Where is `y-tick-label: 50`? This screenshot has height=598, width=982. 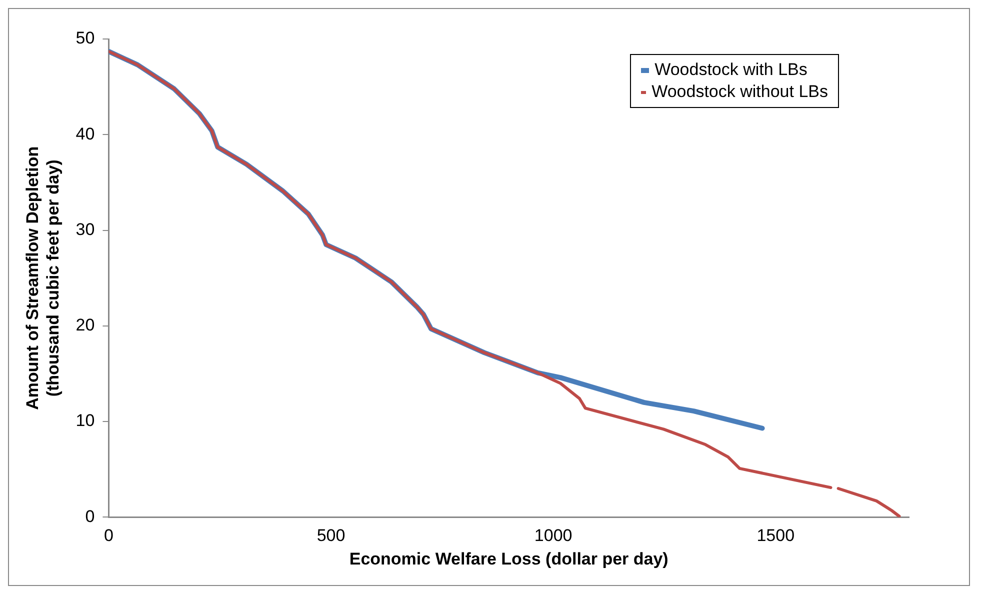 y-tick-label: 50 is located at coordinates (85, 38).